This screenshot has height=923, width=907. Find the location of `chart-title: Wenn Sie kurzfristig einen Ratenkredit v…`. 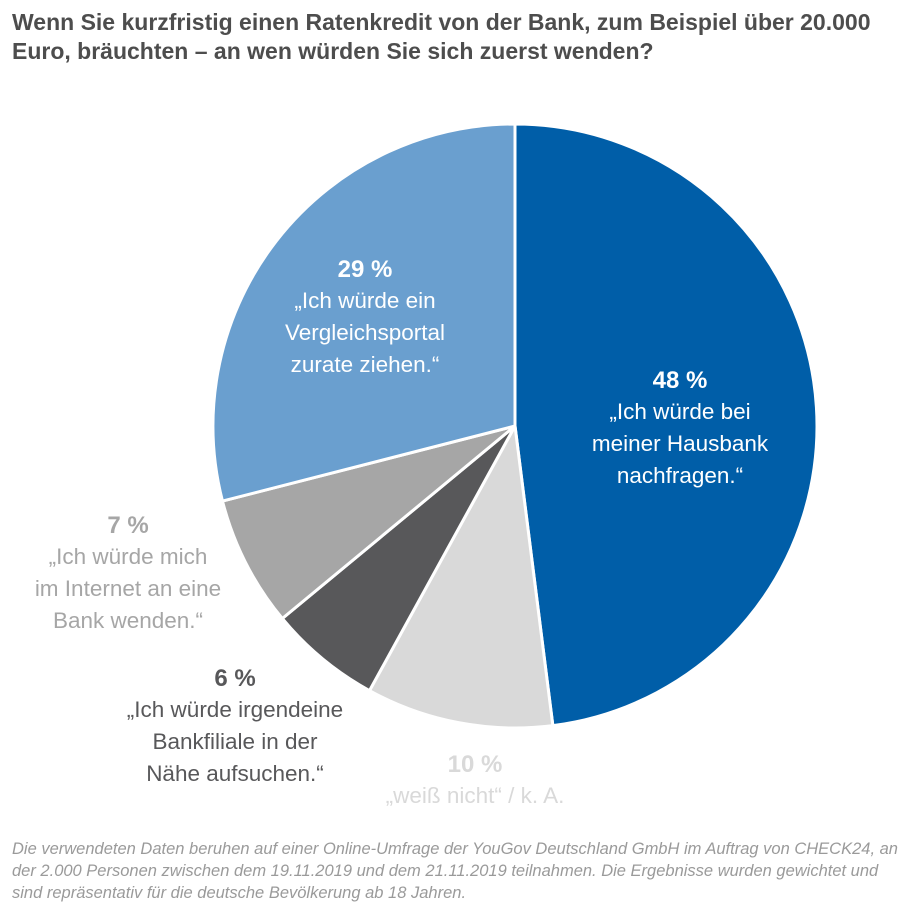

chart-title: Wenn Sie kurzfristig einen Ratenkredit v… is located at coordinates (441, 36).